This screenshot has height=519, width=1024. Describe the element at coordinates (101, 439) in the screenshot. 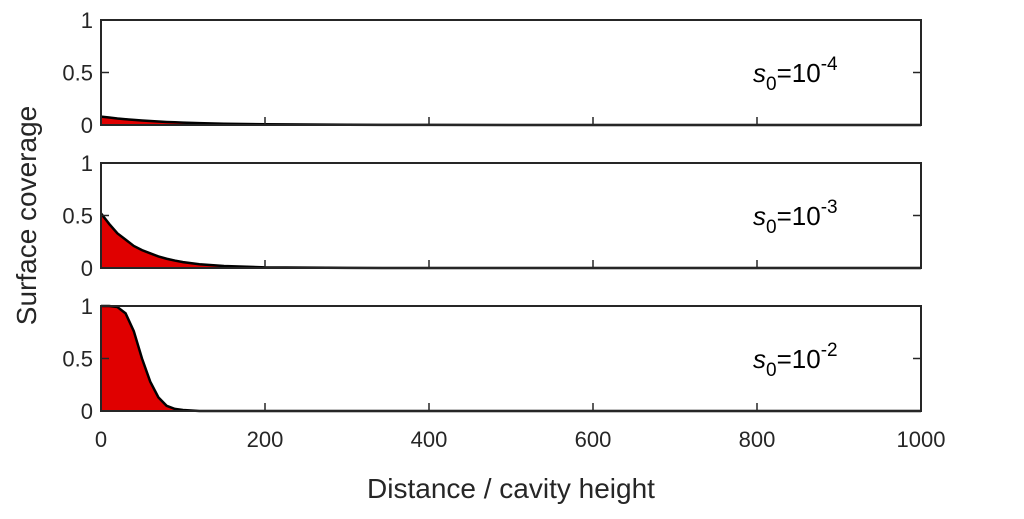

I see `x-tick-label: 0` at that location.